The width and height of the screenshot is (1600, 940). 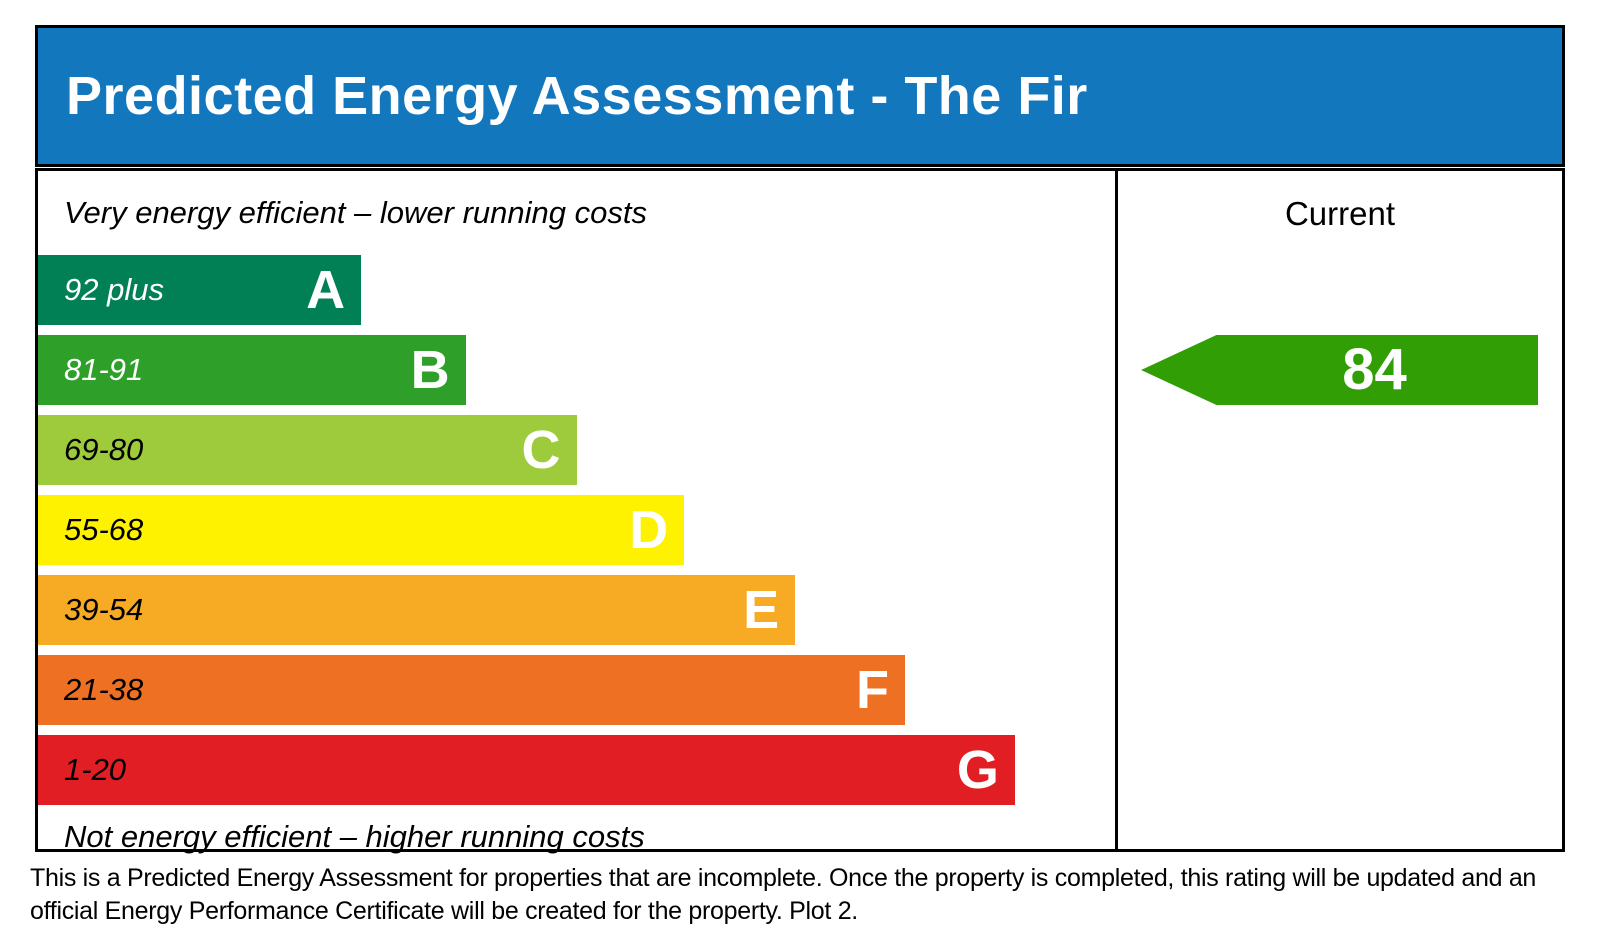 What do you see at coordinates (526, 770) in the screenshot?
I see `band-row-g: 1-20 G` at bounding box center [526, 770].